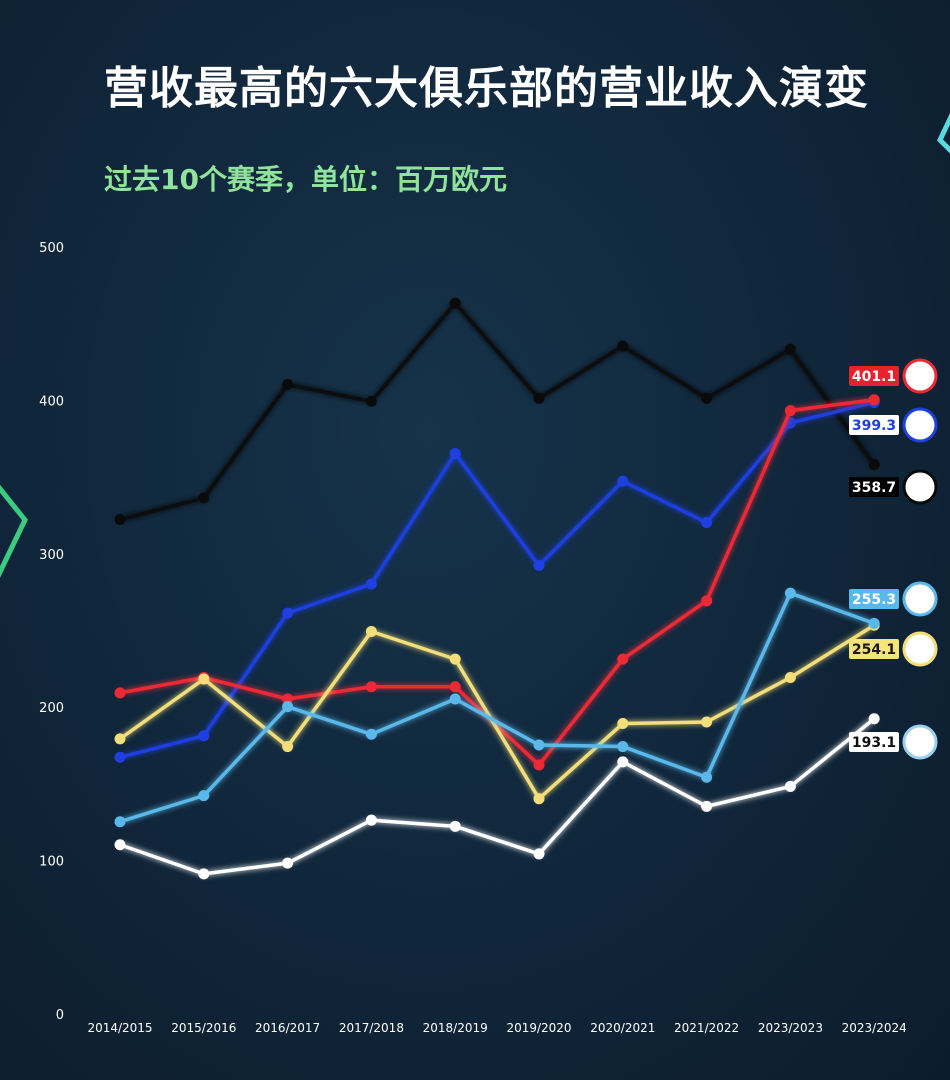 The height and width of the screenshot is (1080, 950). I want to click on end-value-label: 255.3, so click(874, 600).